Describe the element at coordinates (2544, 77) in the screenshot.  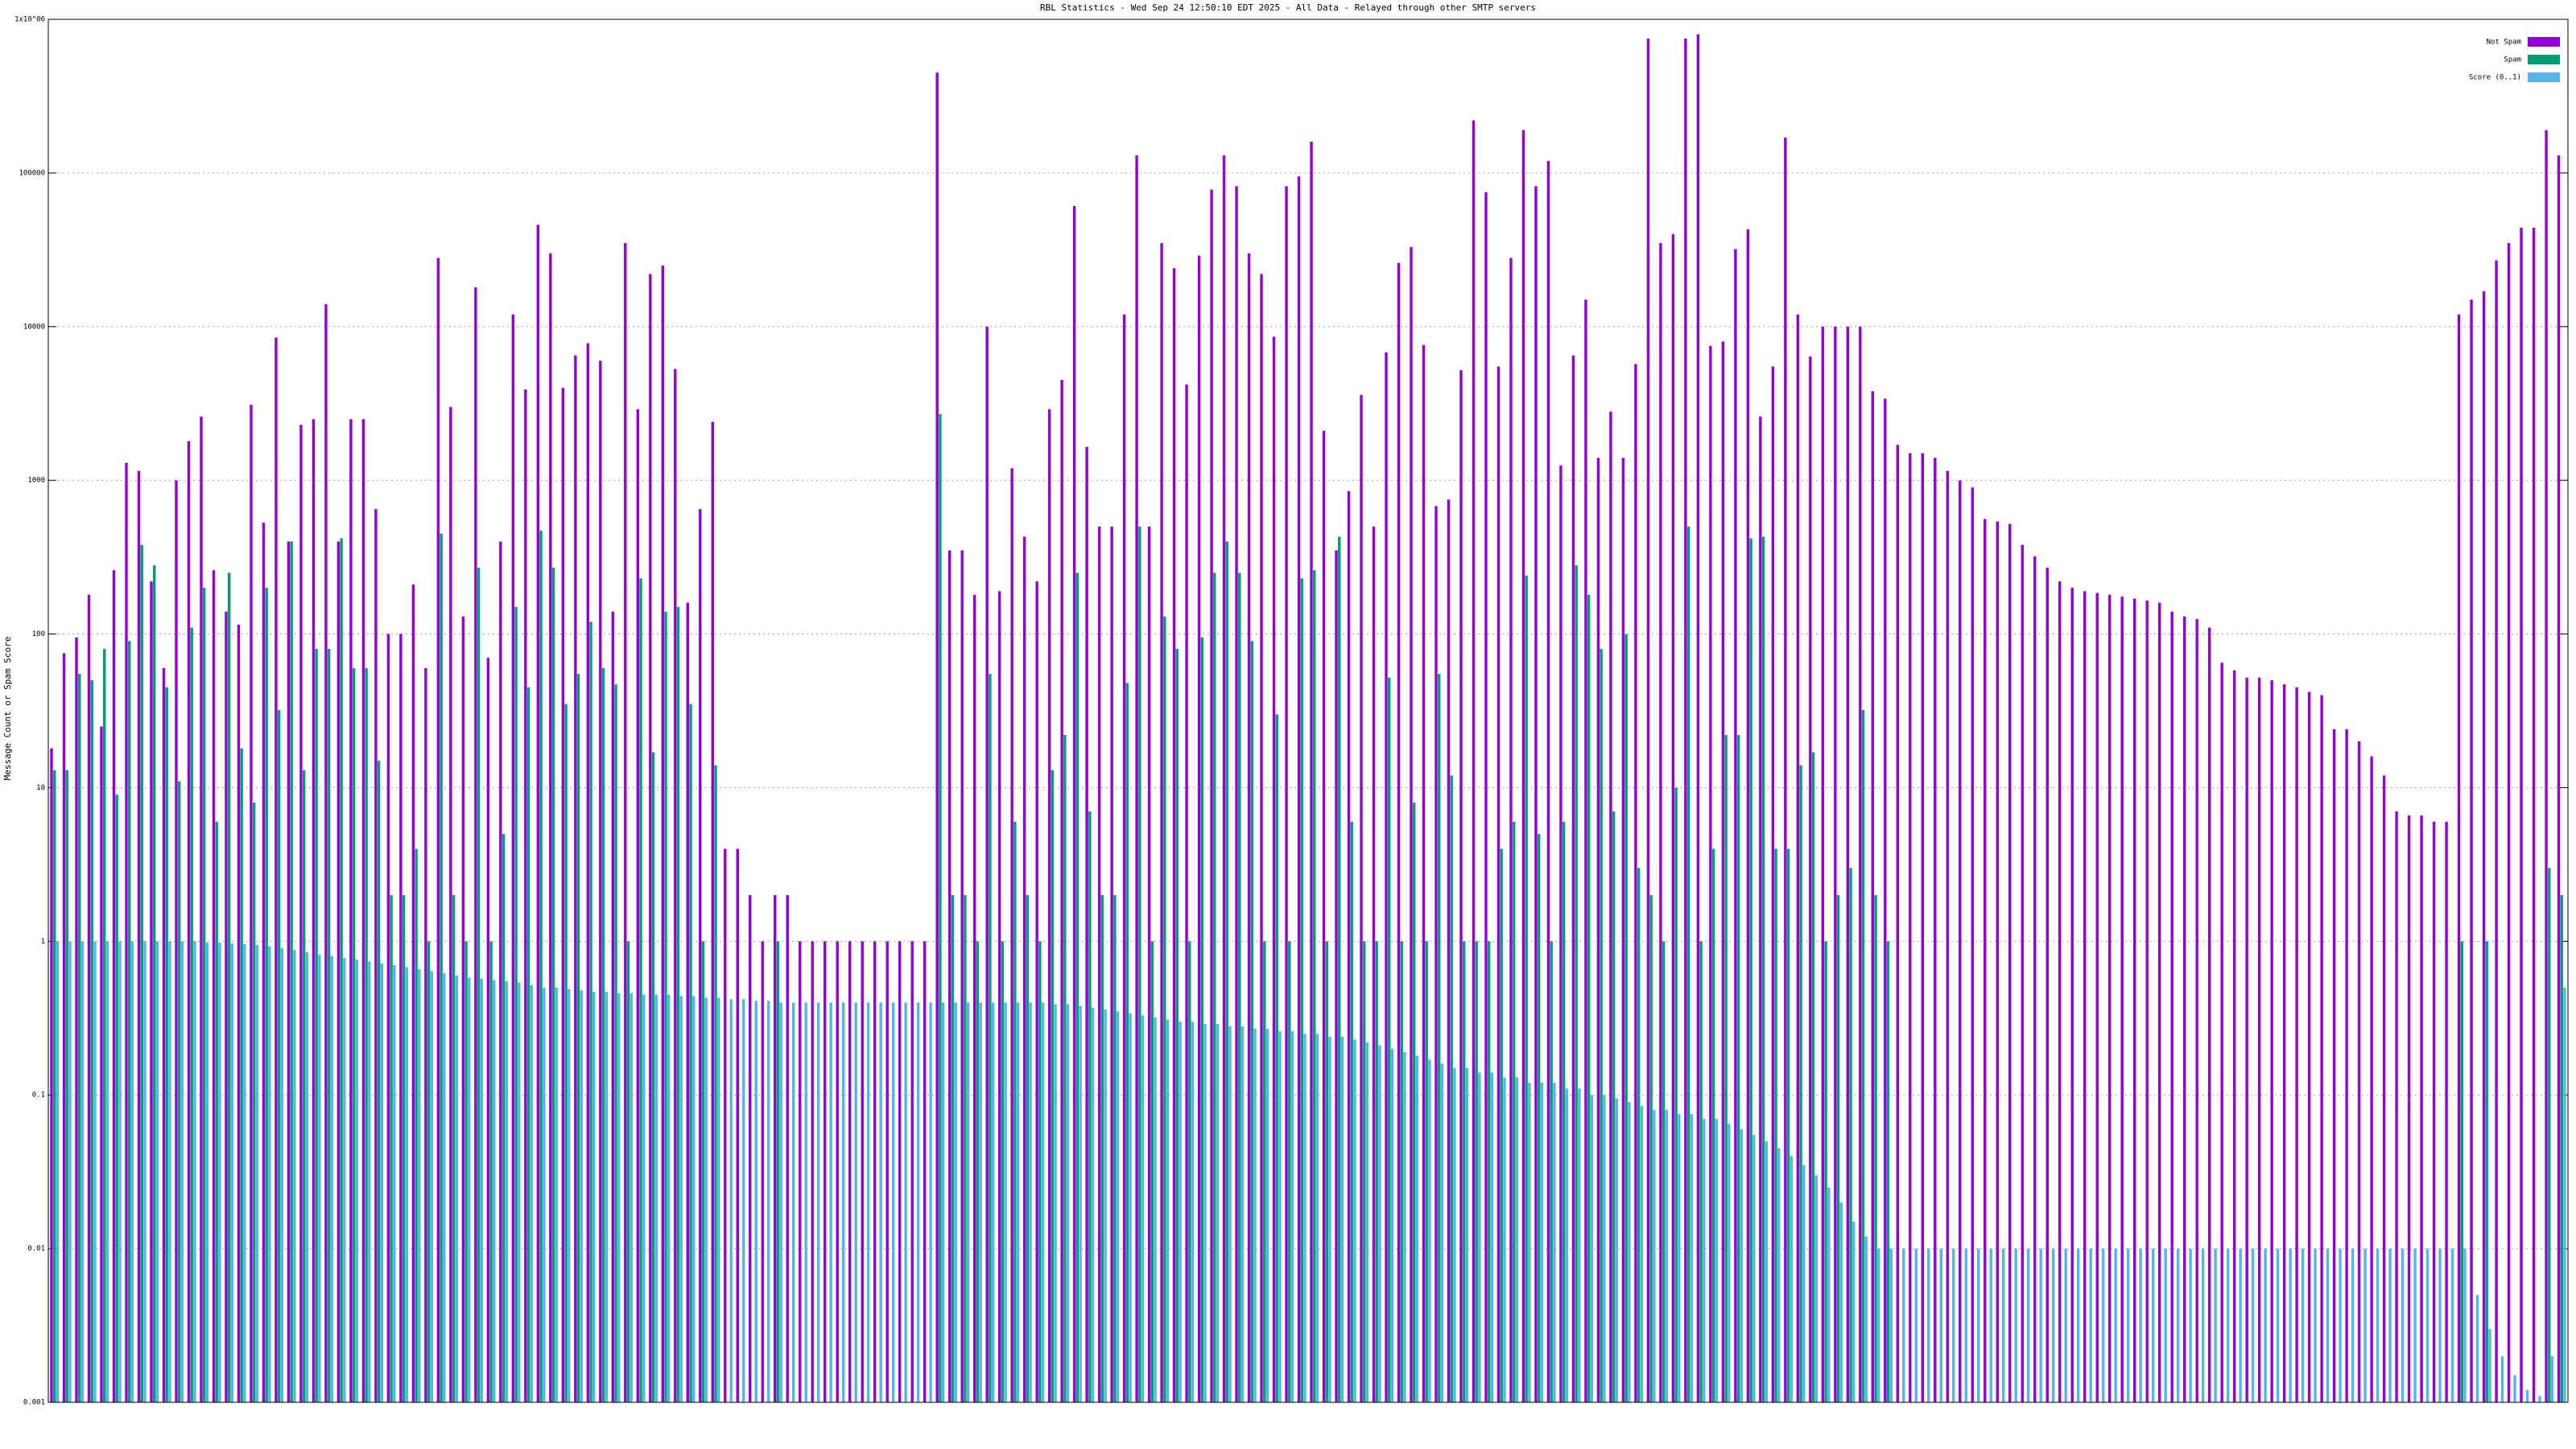
I see `legend-swatch` at that location.